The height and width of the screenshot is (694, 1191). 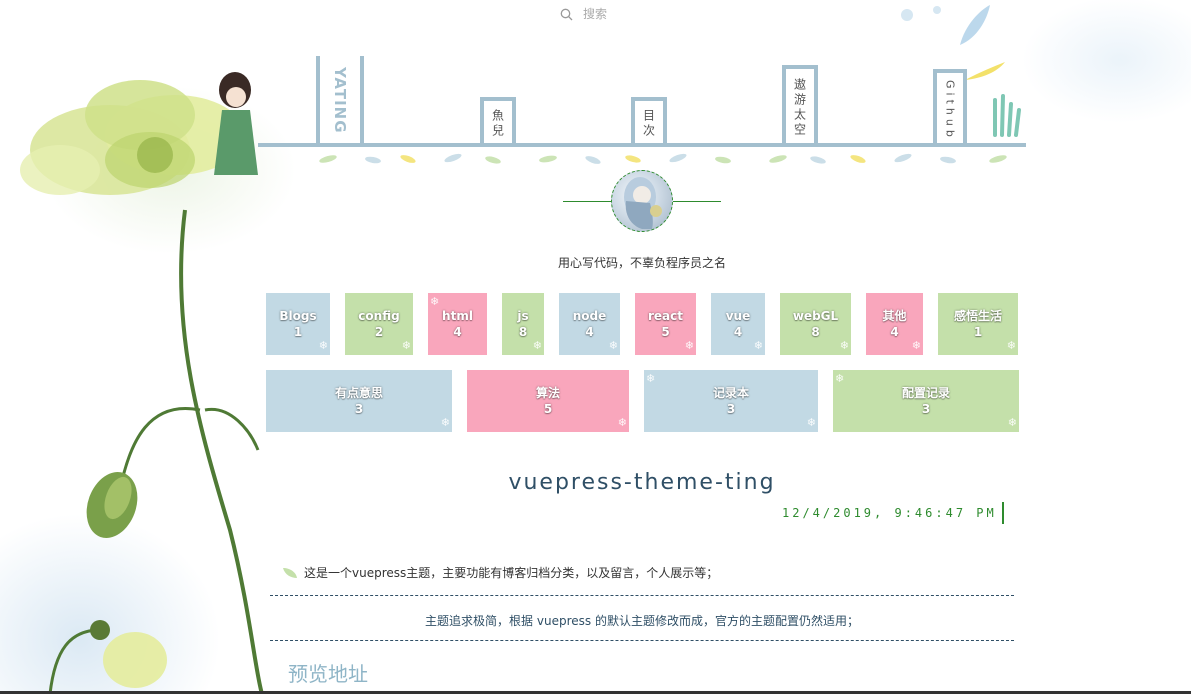 I want to click on nav-rail, so click(x=642, y=145).